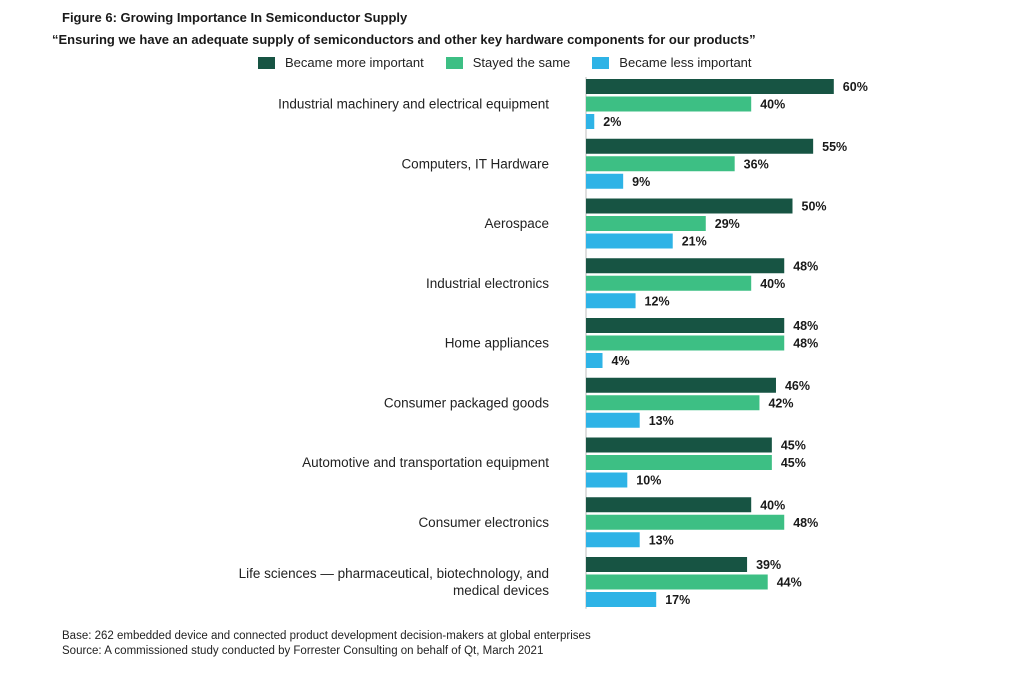 Image resolution: width=1014 pixels, height=684 pixels. I want to click on bar-less-important-home-appliances, so click(594, 360).